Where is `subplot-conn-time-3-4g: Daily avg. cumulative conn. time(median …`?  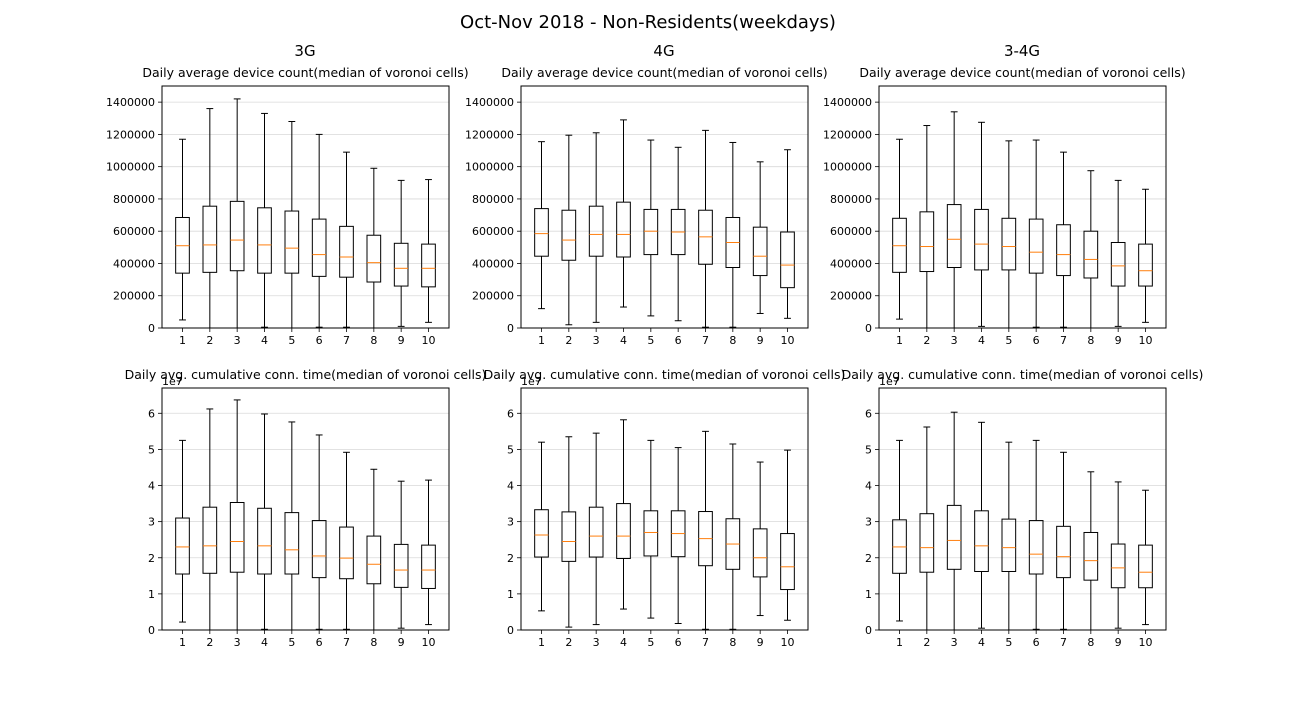 subplot-conn-time-3-4g: Daily avg. cumulative conn. time(median … is located at coordinates (1023, 508).